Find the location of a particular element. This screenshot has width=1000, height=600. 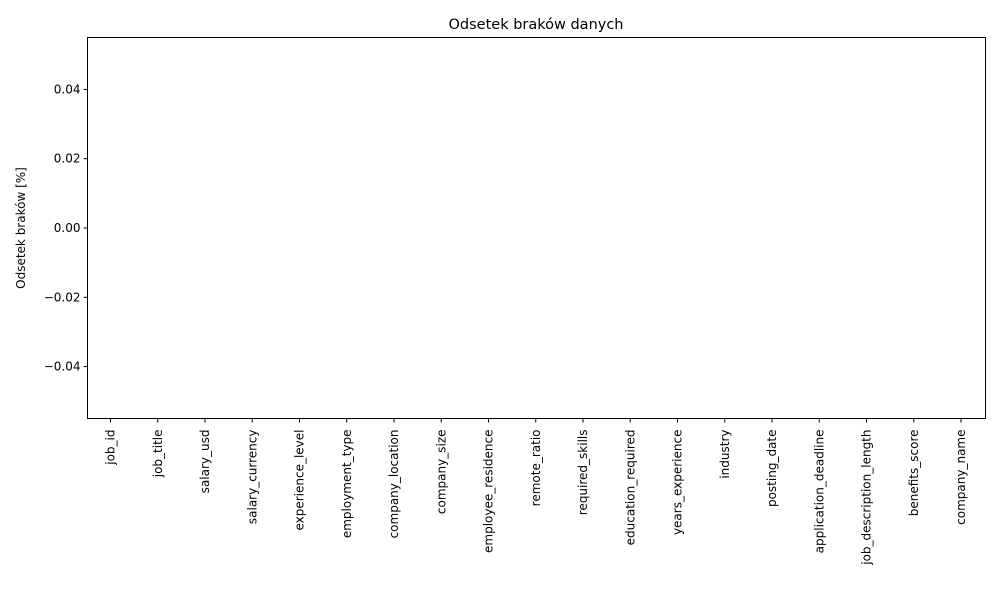

x-tick-label: benefits_score is located at coordinates (914, 473).